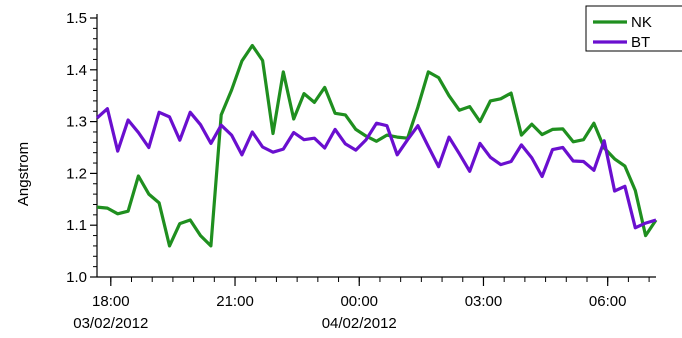 The height and width of the screenshot is (338, 682). Describe the element at coordinates (76, 225) in the screenshot. I see `y-tick-label: 1.1` at that location.